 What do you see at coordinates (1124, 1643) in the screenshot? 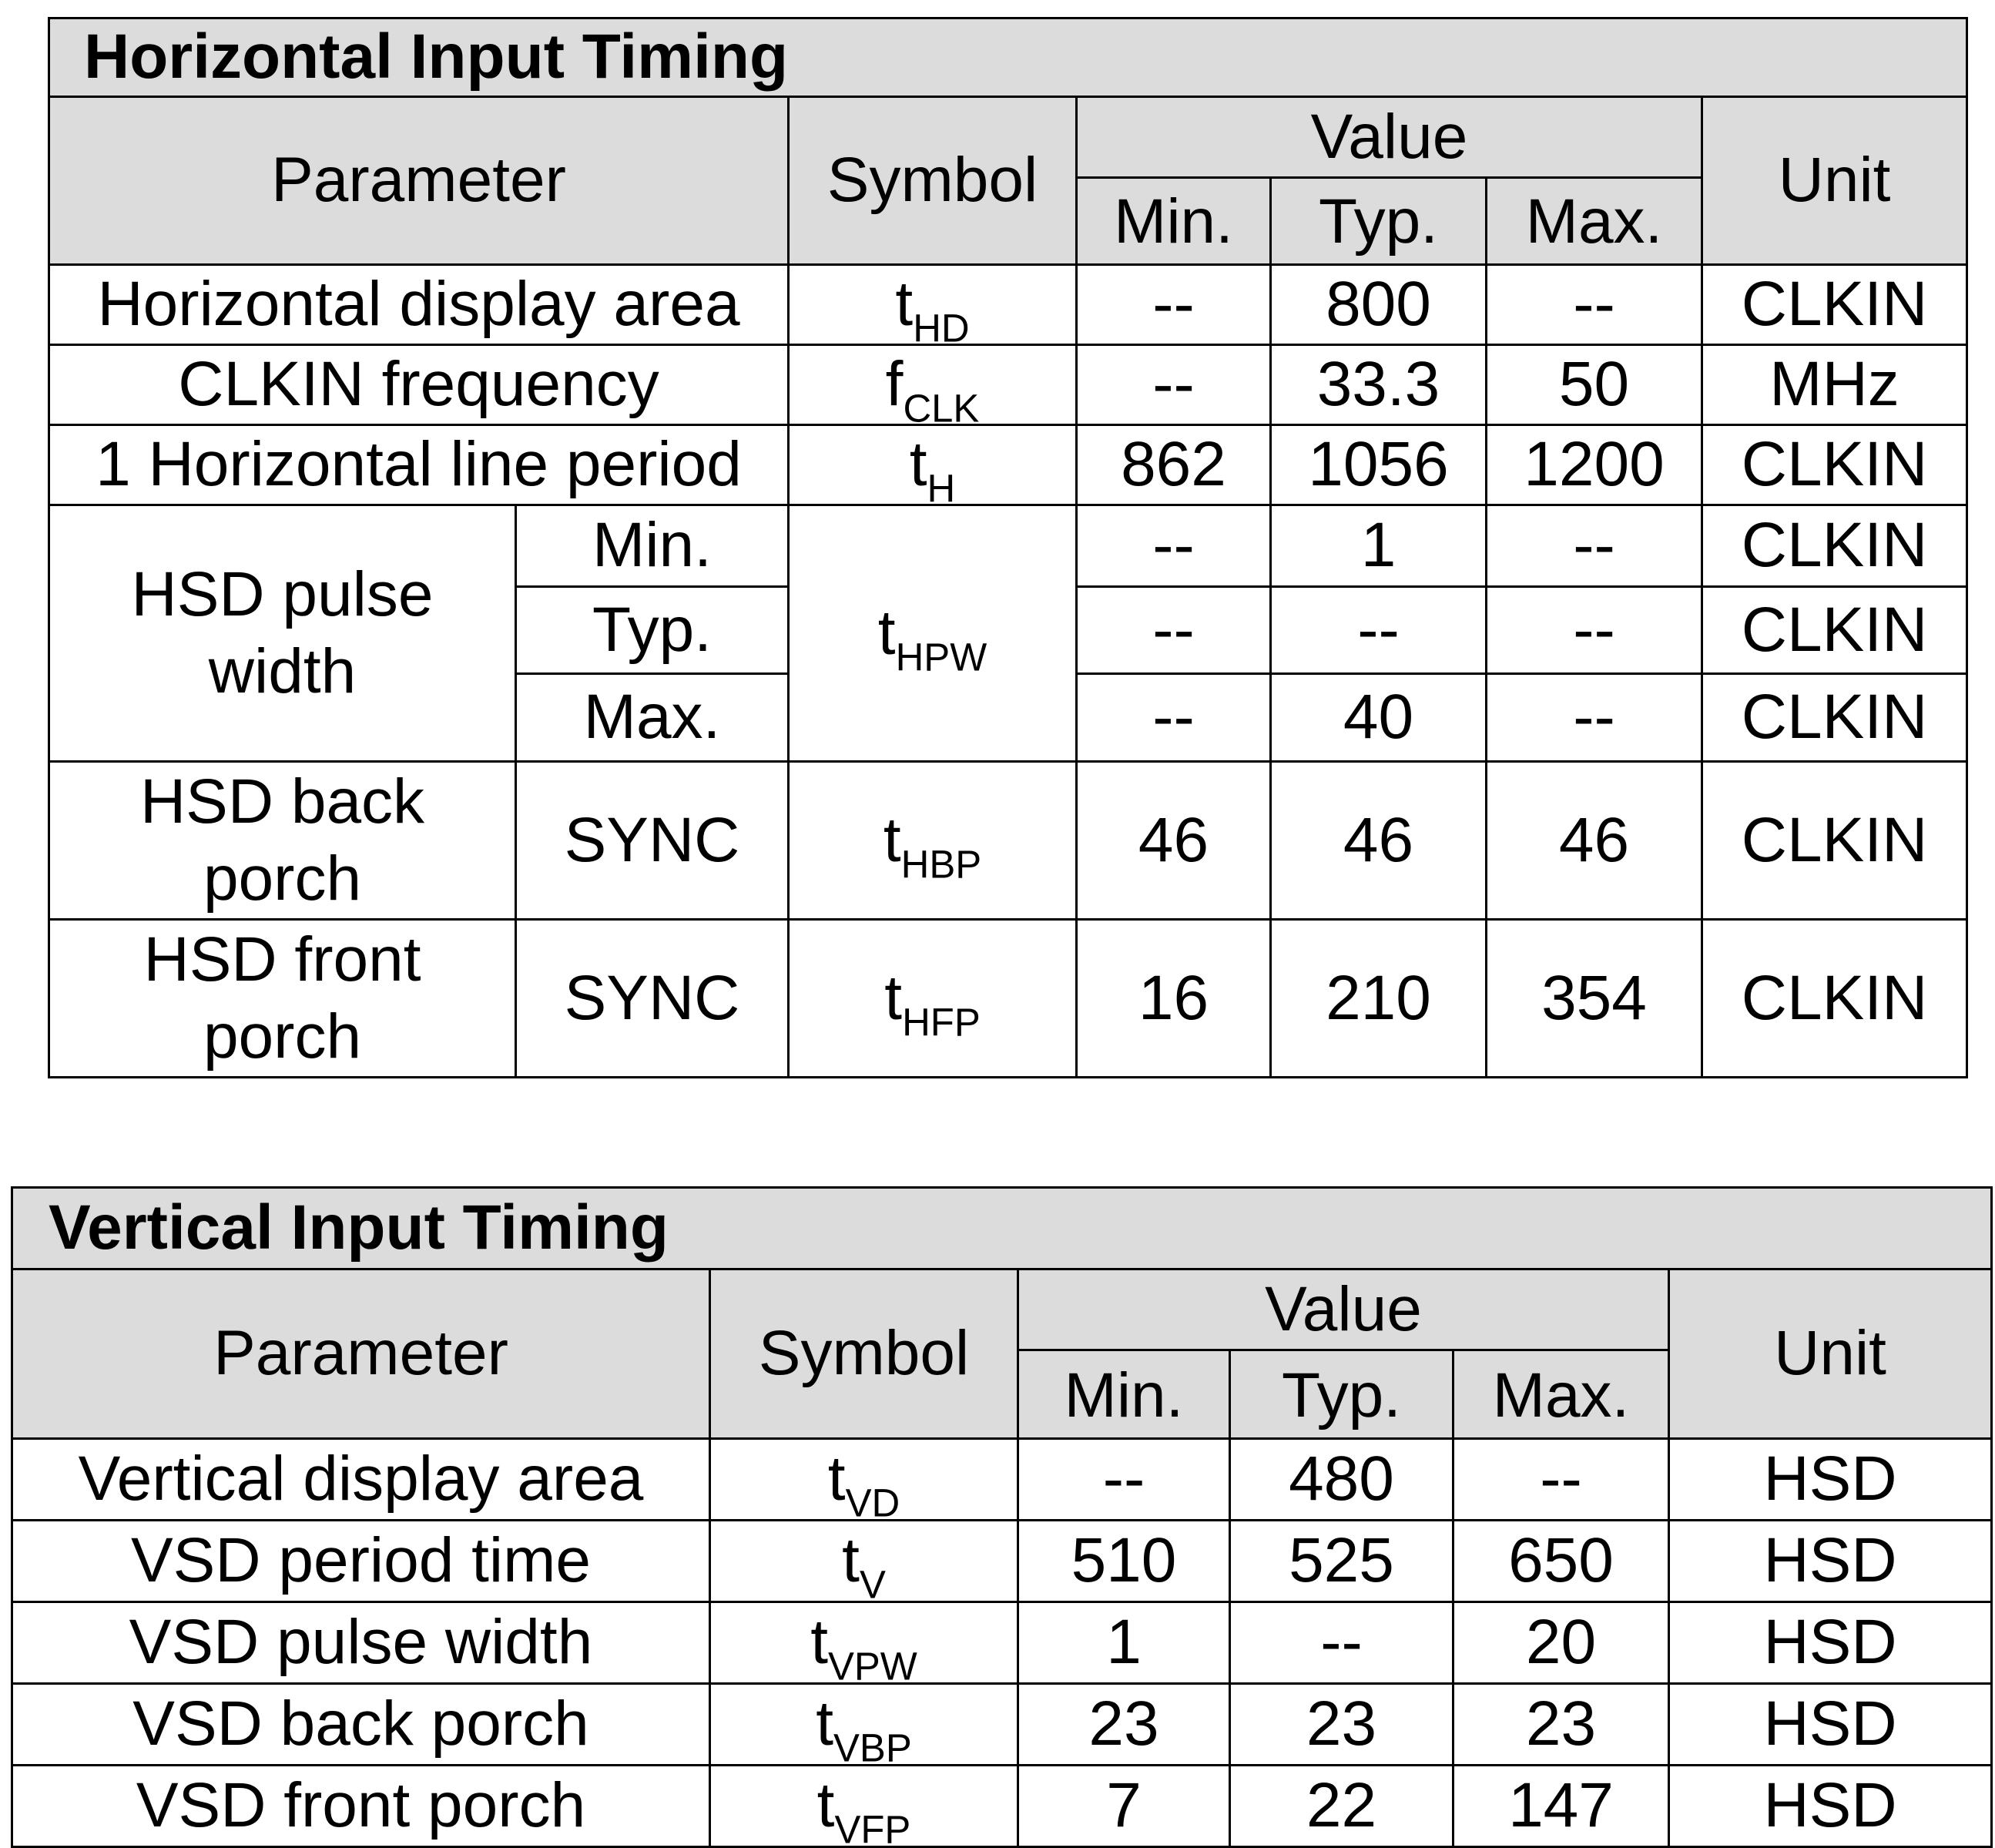
I see `min-cell: 1` at bounding box center [1124, 1643].